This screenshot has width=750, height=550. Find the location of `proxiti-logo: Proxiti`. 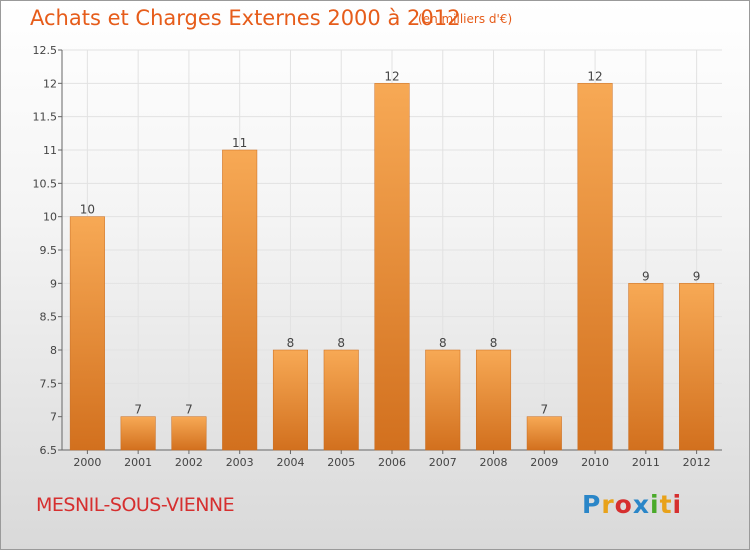

proxiti-logo: Proxiti is located at coordinates (632, 504).